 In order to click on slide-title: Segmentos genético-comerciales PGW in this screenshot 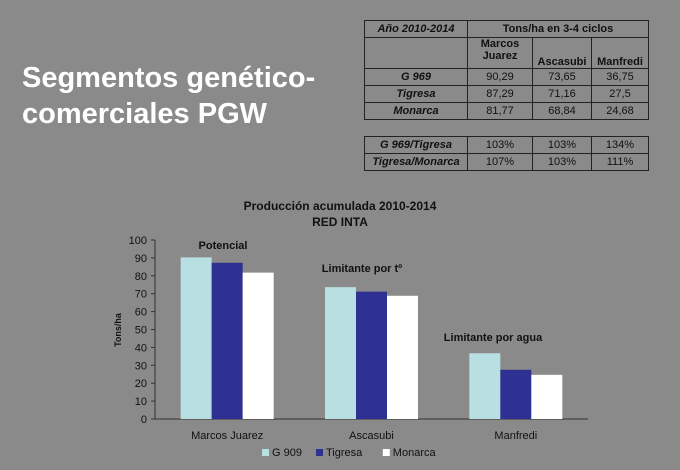, I will do `click(169, 96)`.